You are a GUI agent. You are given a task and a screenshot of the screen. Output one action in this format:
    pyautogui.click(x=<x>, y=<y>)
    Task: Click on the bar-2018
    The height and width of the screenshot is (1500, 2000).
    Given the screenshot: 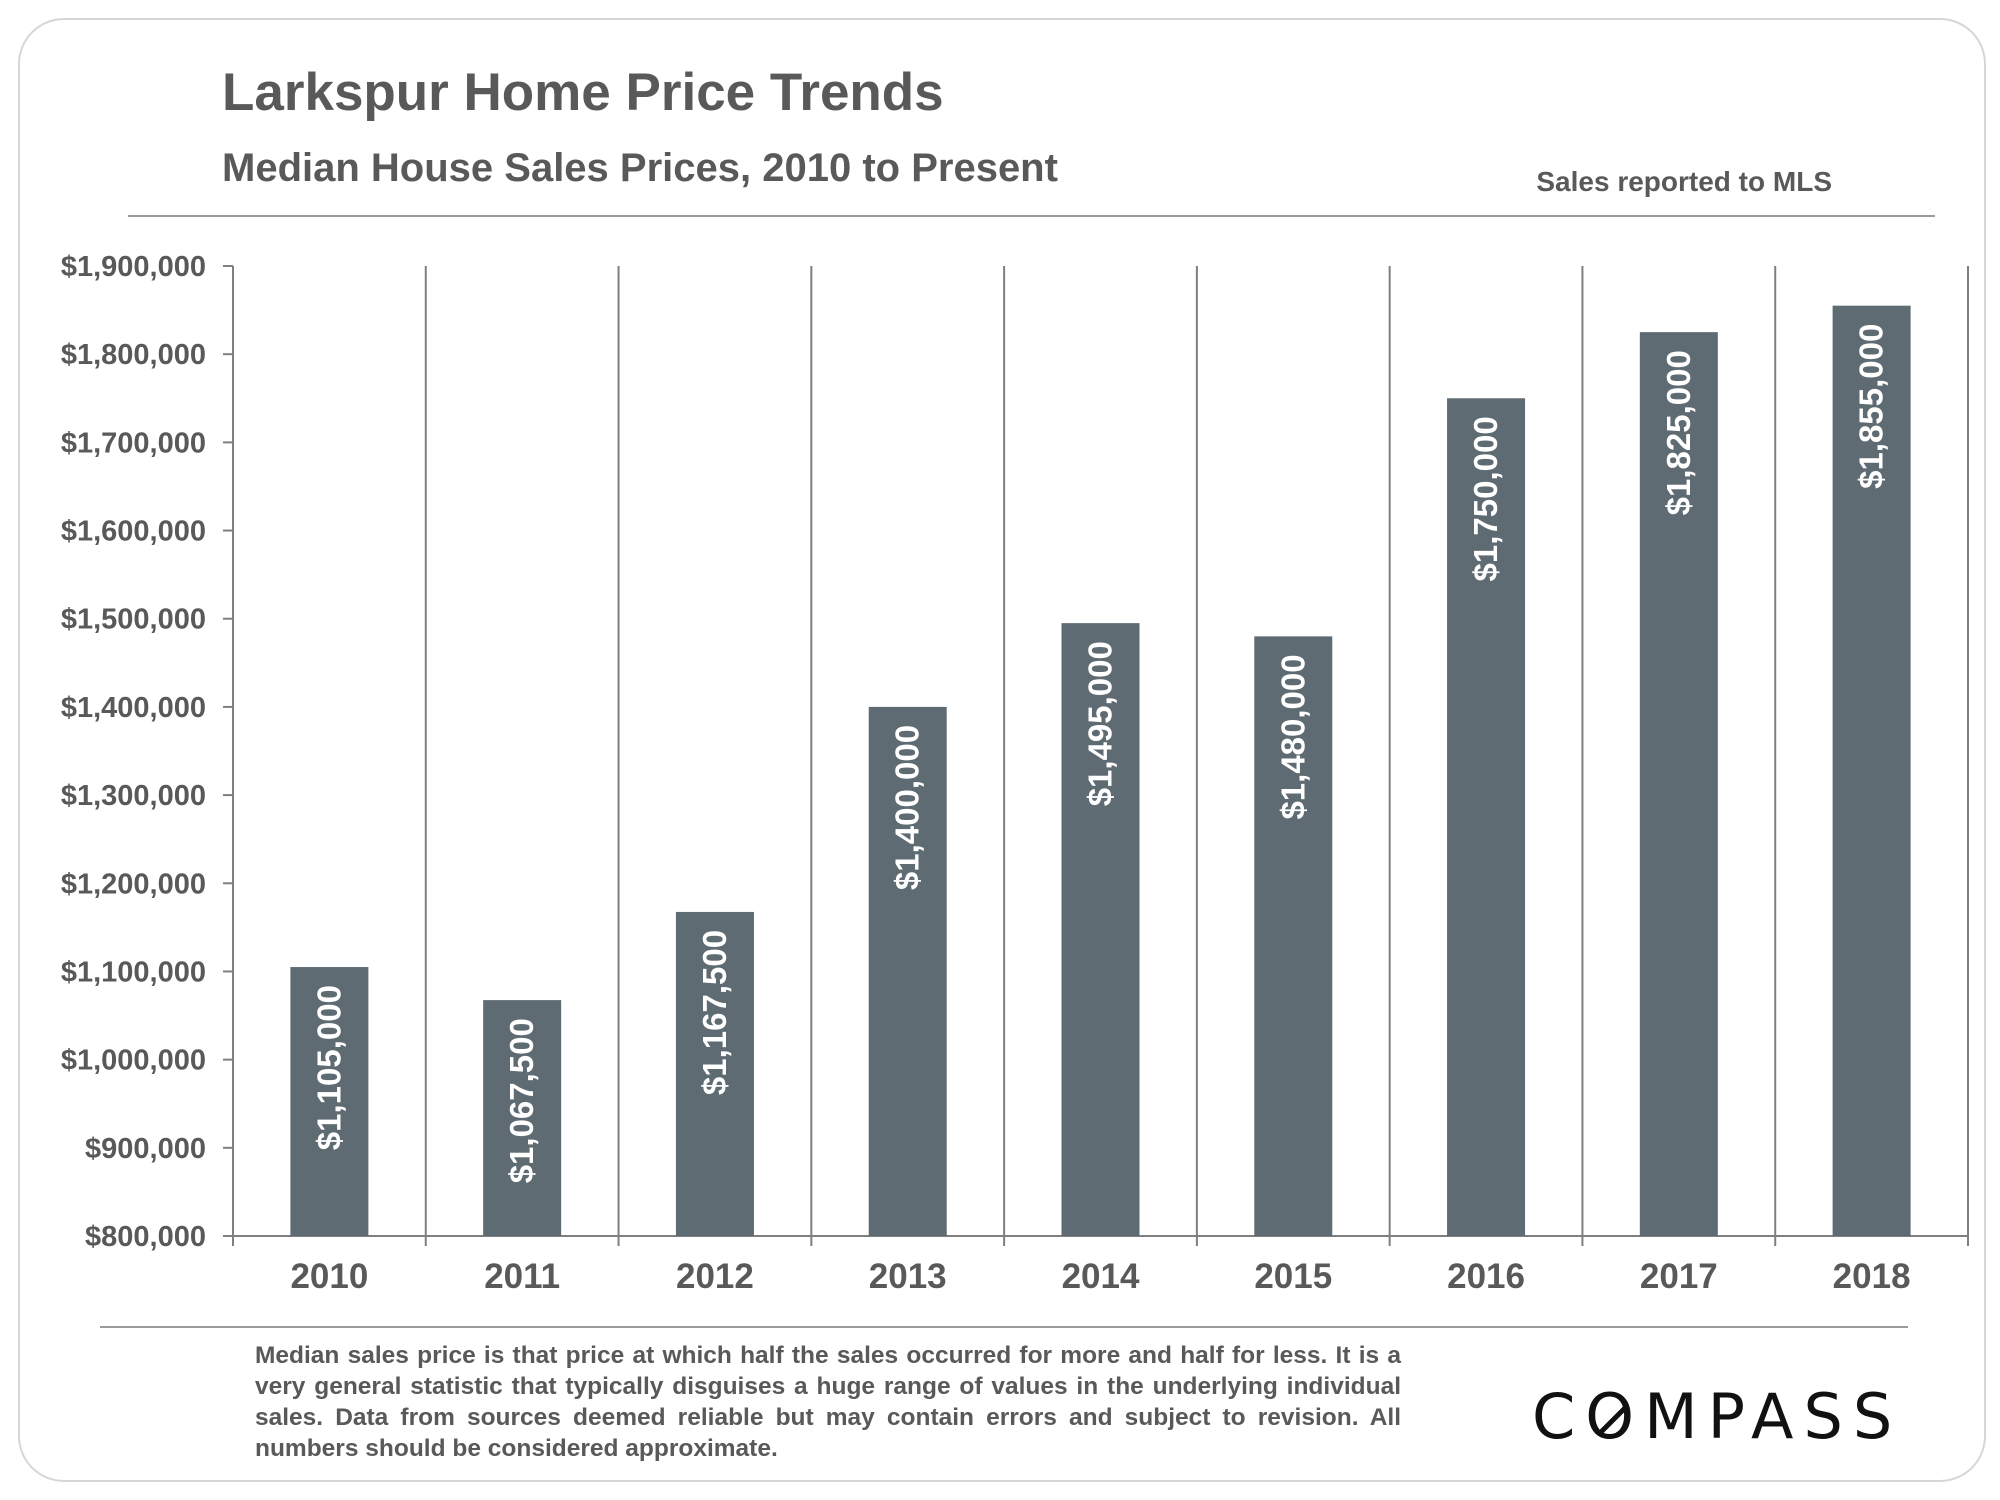 What is the action you would take?
    pyautogui.click(x=1871, y=770)
    